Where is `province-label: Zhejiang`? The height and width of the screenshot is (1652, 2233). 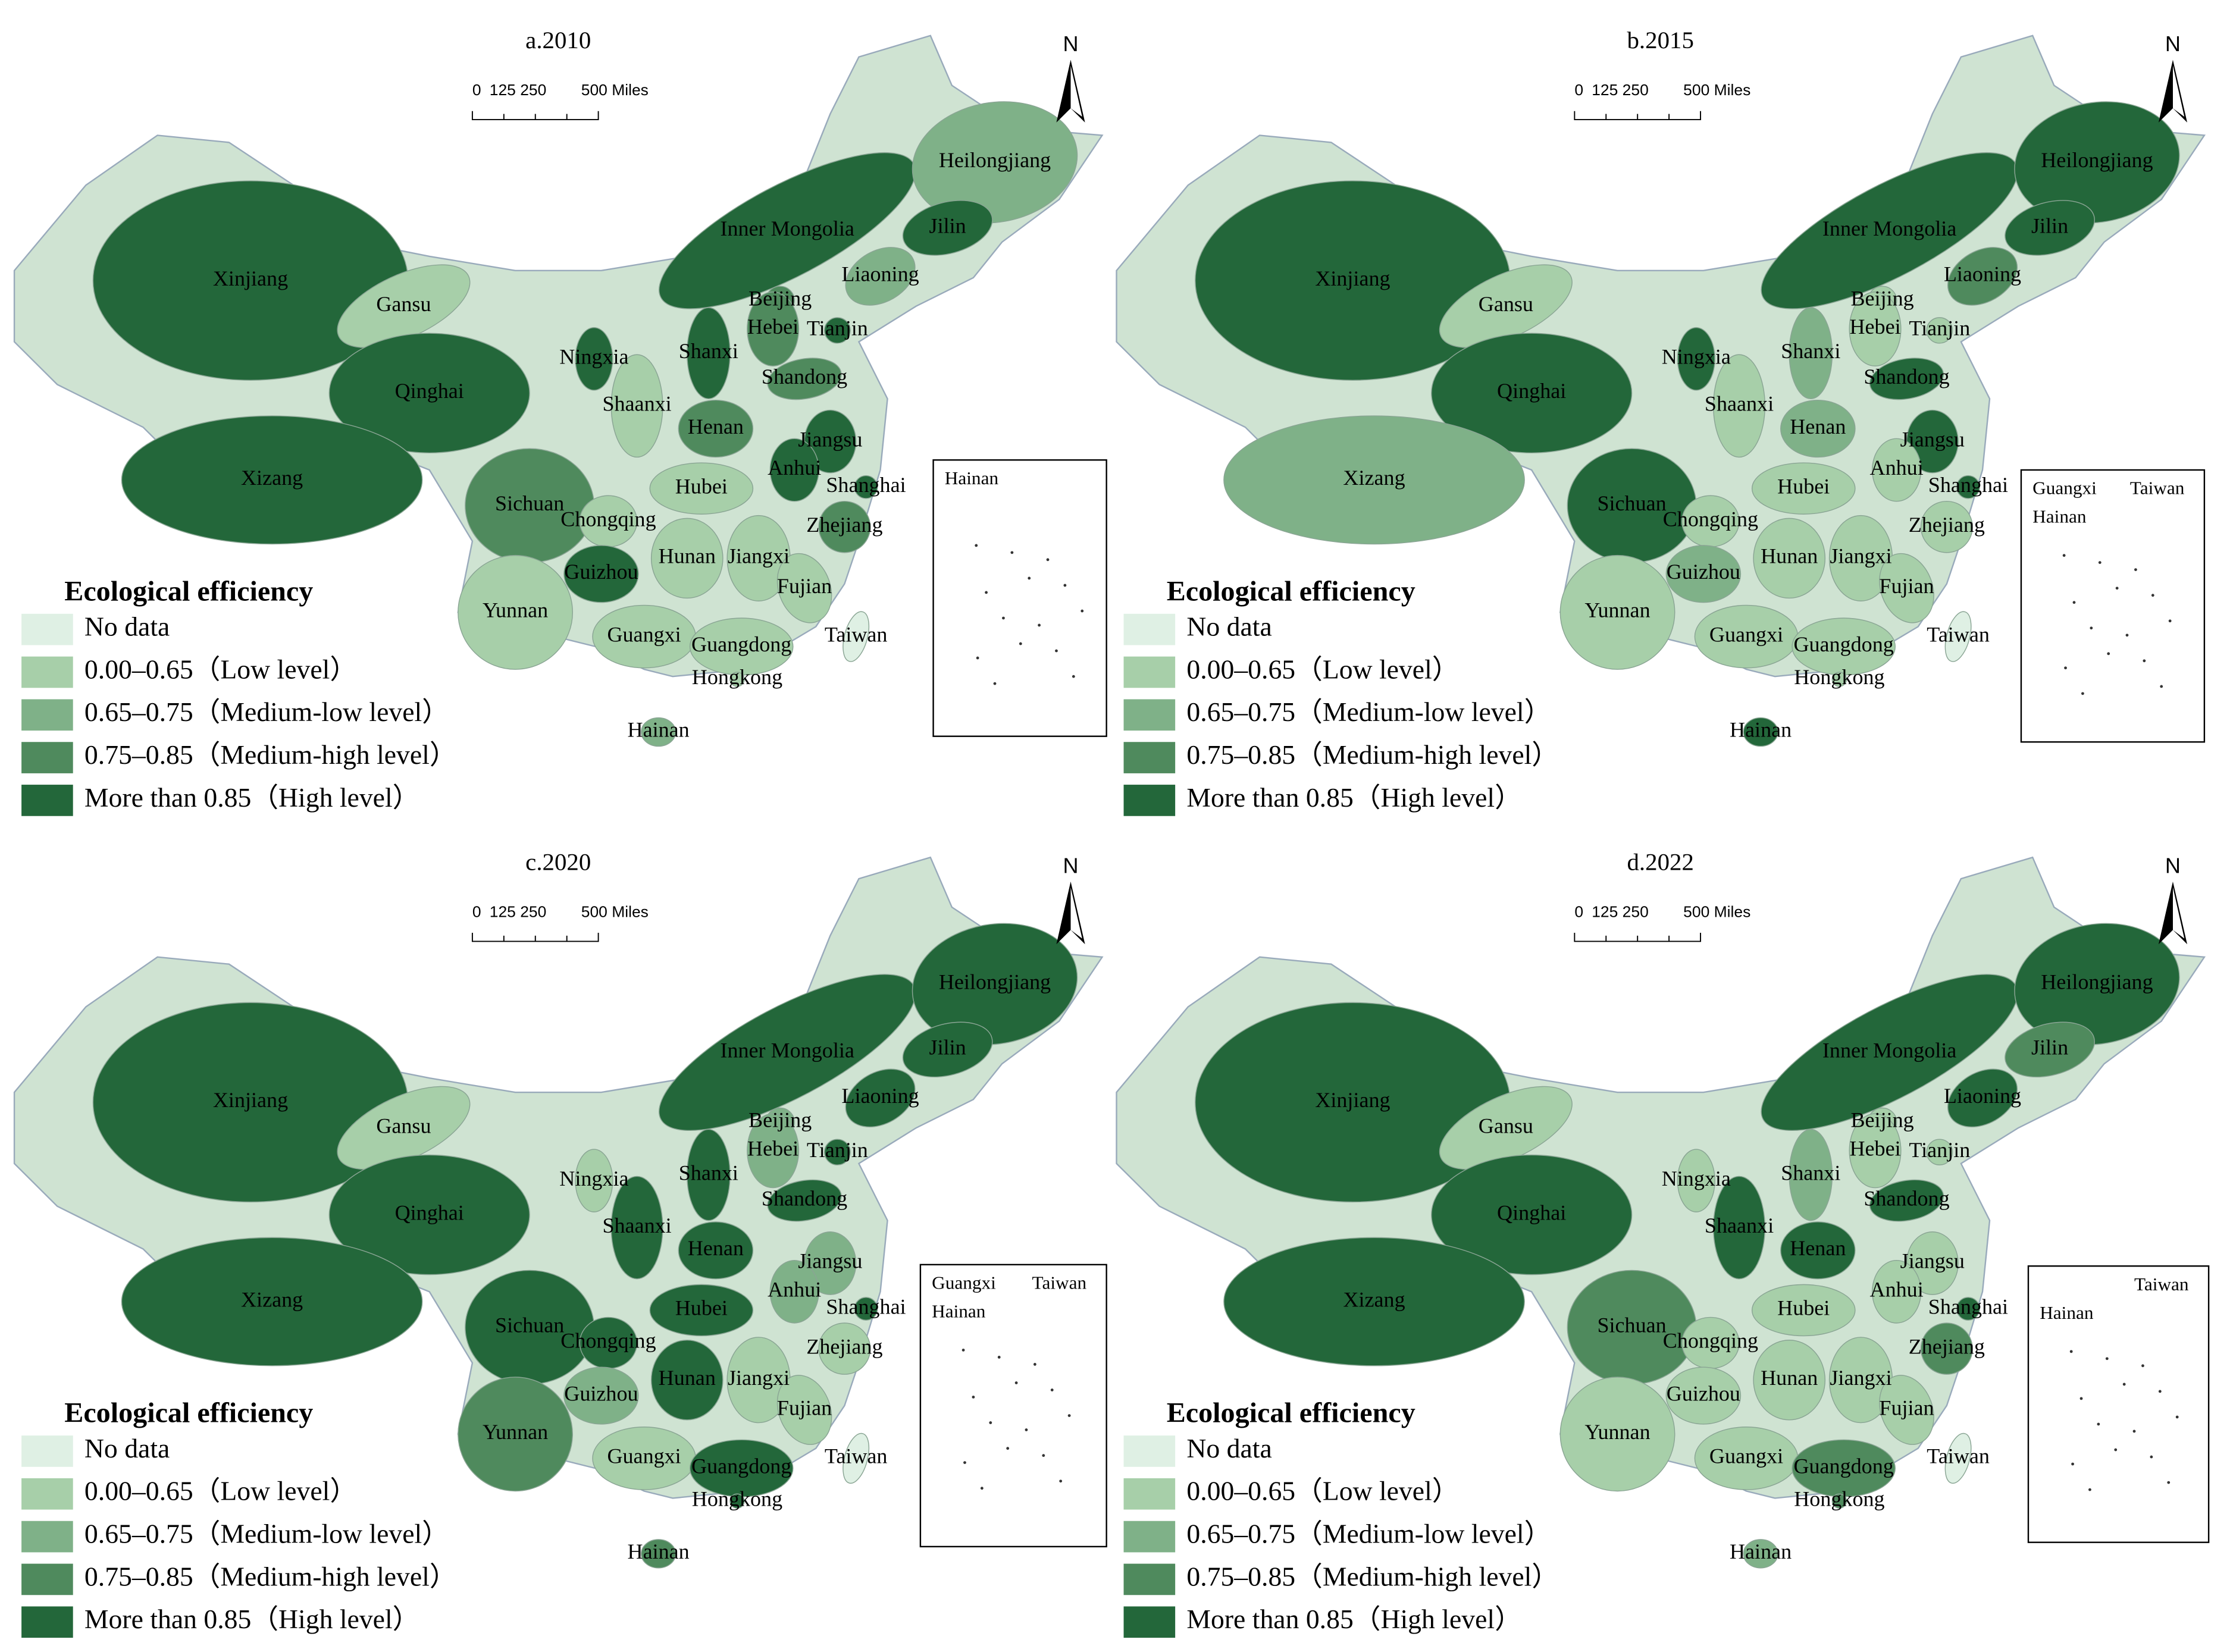 province-label: Zhejiang is located at coordinates (1947, 1346).